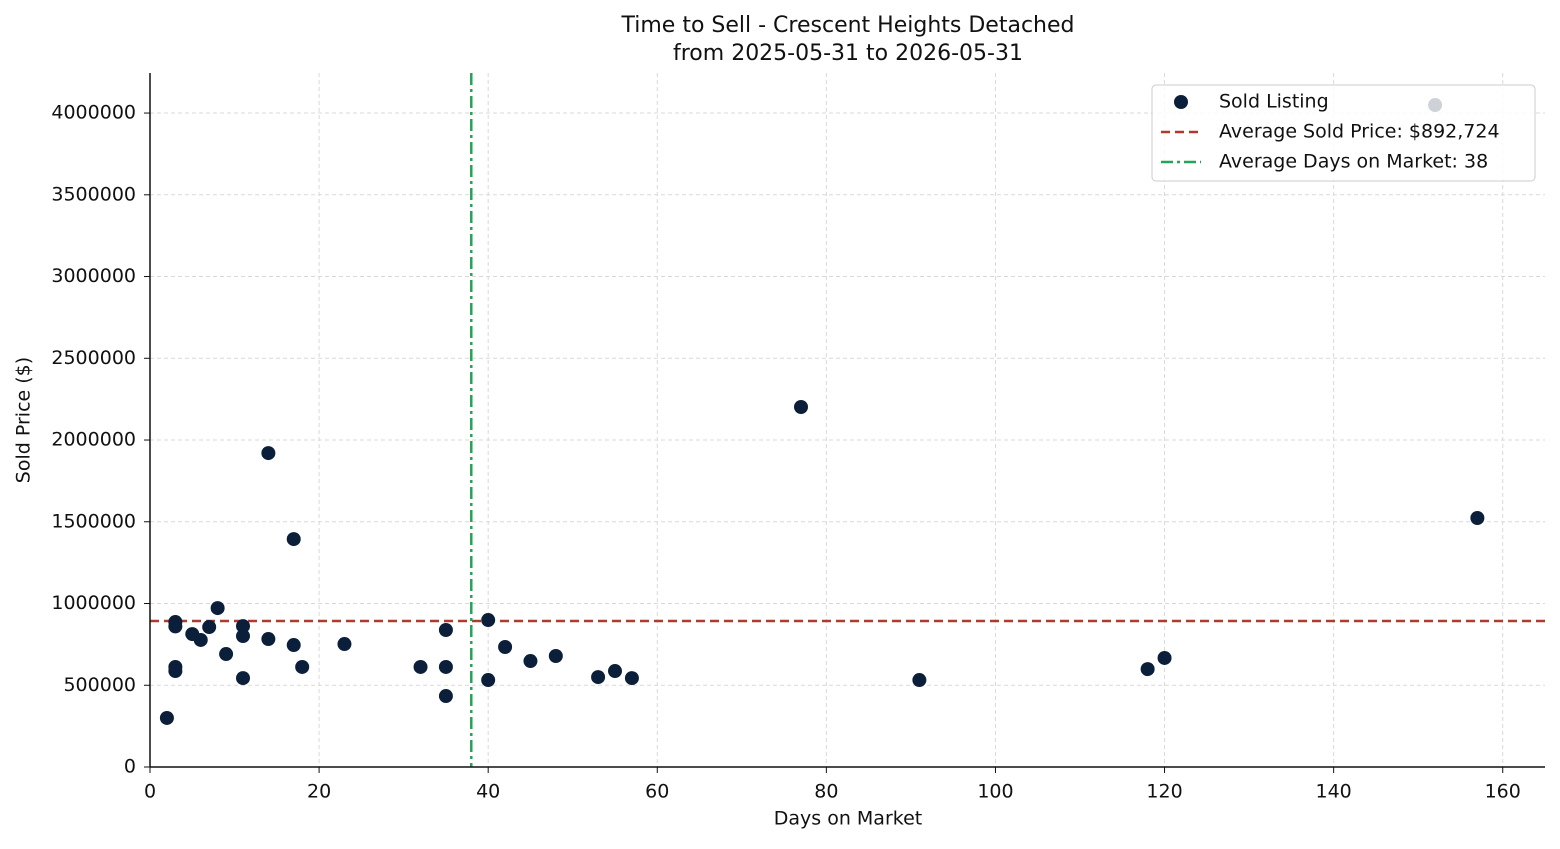 The height and width of the screenshot is (849, 1560). Describe the element at coordinates (1274, 102) in the screenshot. I see `legend-label: Sold Listing` at that location.